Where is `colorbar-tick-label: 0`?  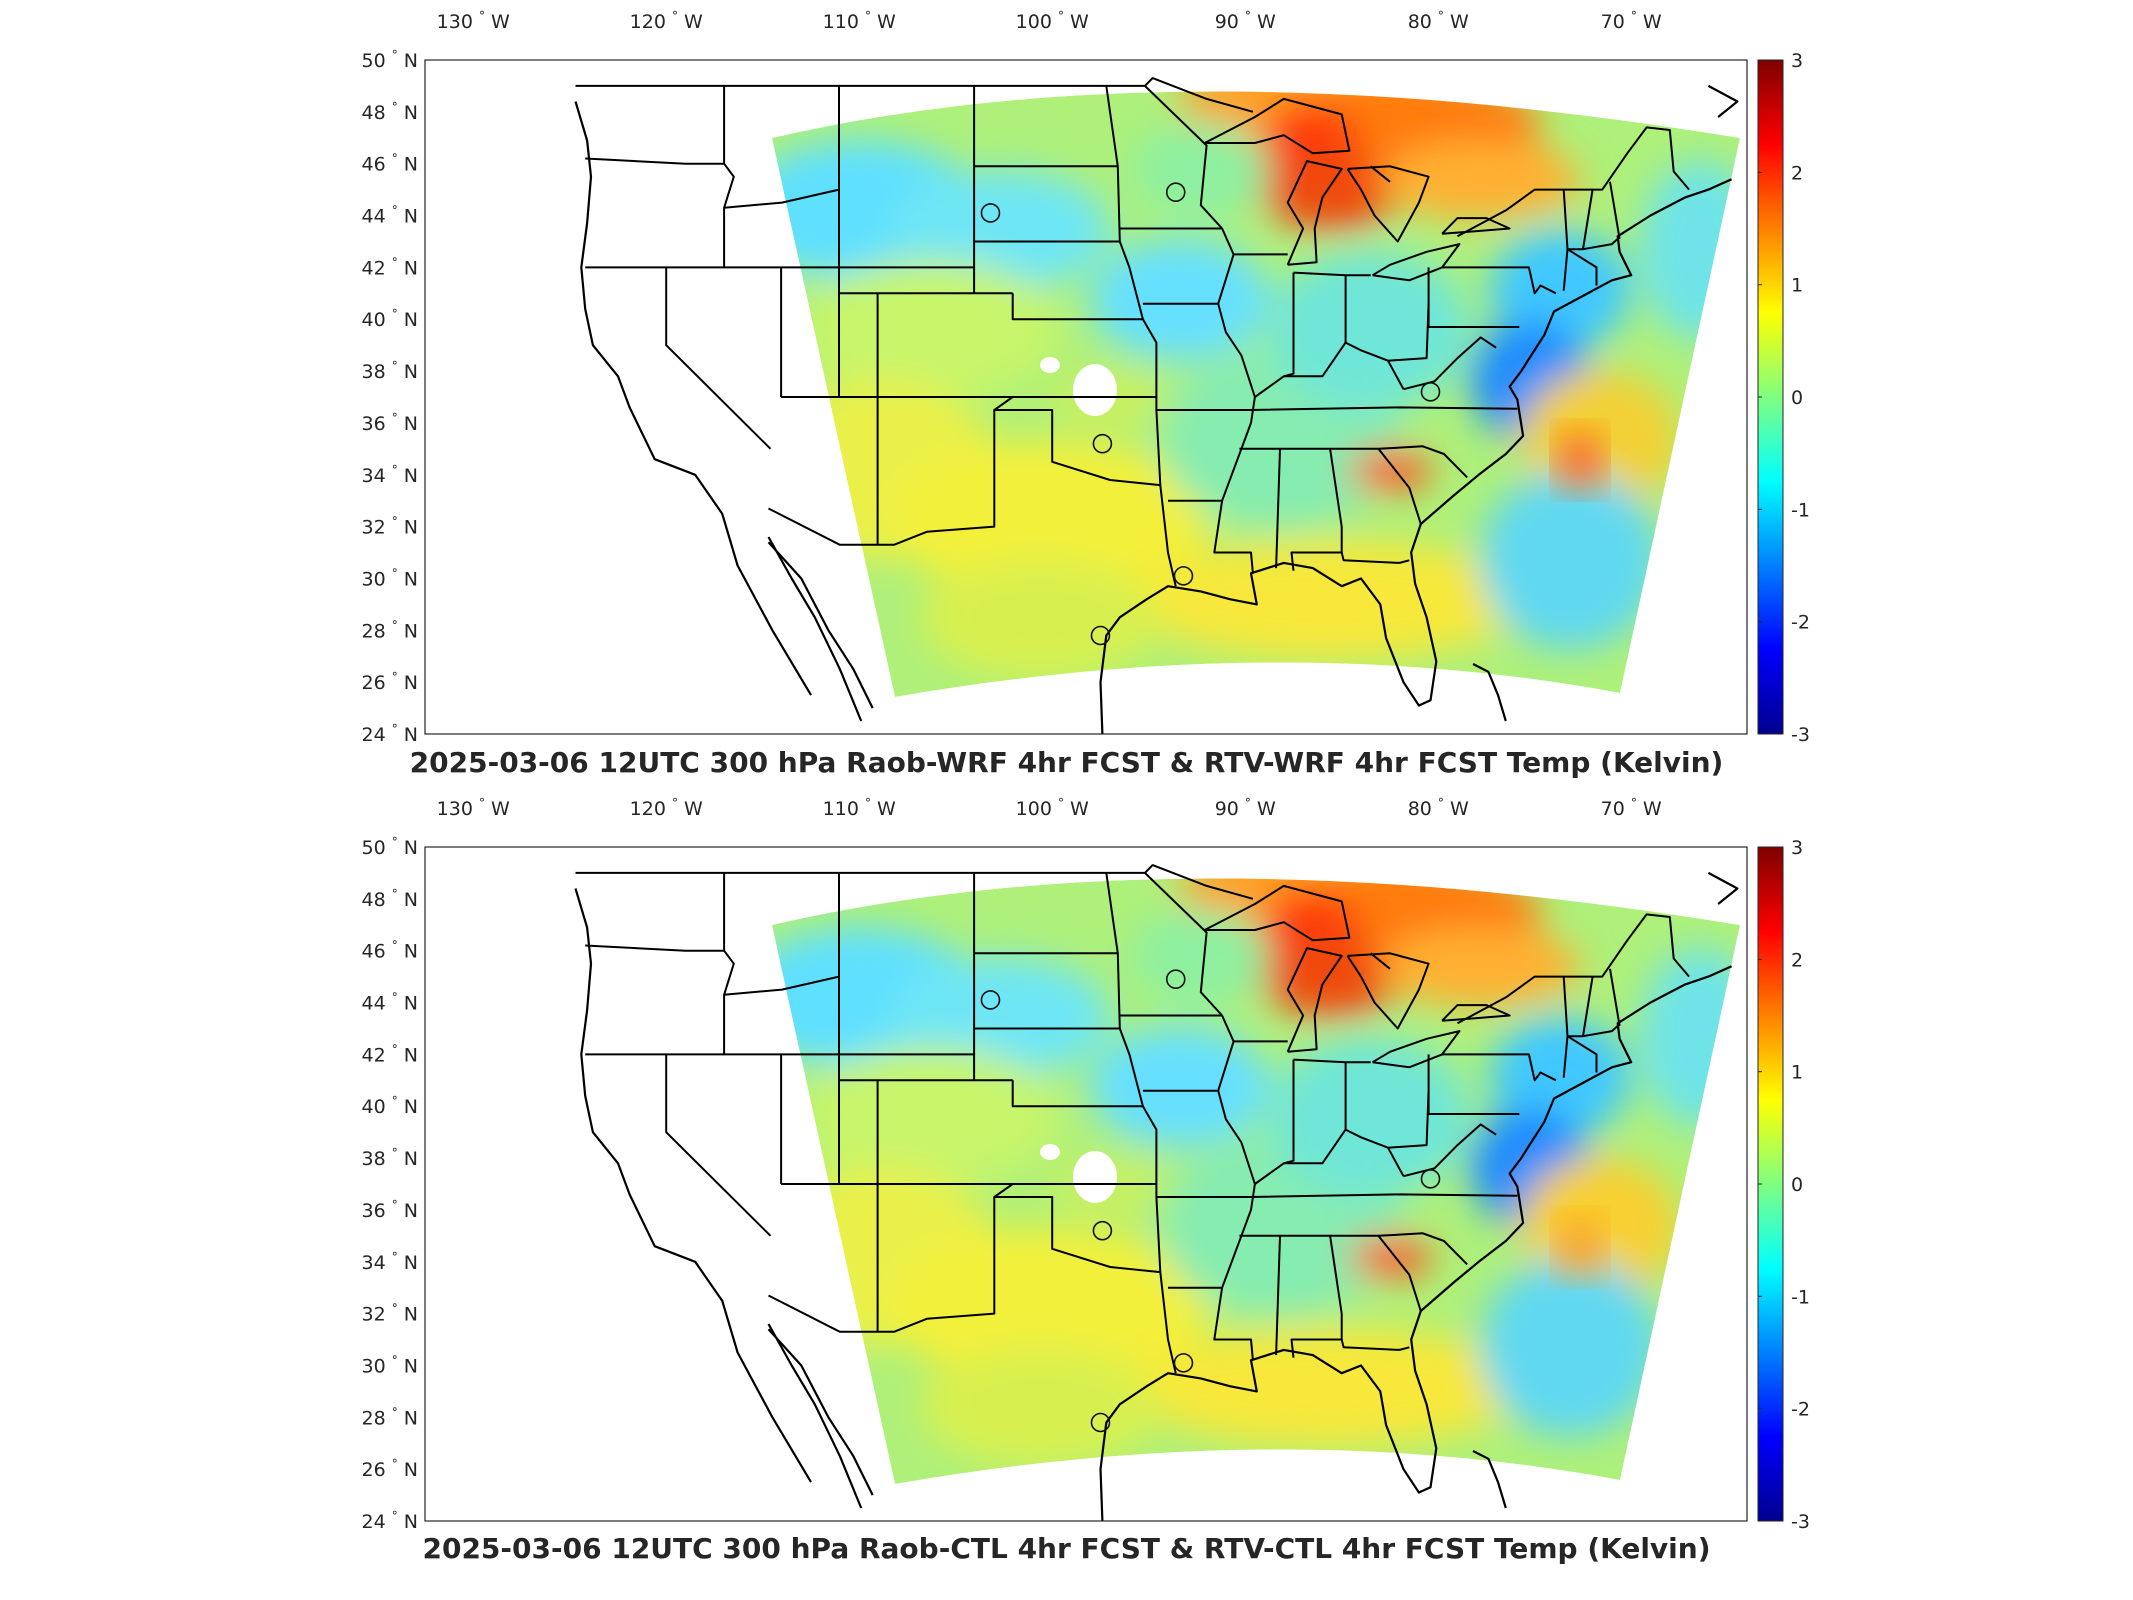
colorbar-tick-label: 0 is located at coordinates (1797, 398).